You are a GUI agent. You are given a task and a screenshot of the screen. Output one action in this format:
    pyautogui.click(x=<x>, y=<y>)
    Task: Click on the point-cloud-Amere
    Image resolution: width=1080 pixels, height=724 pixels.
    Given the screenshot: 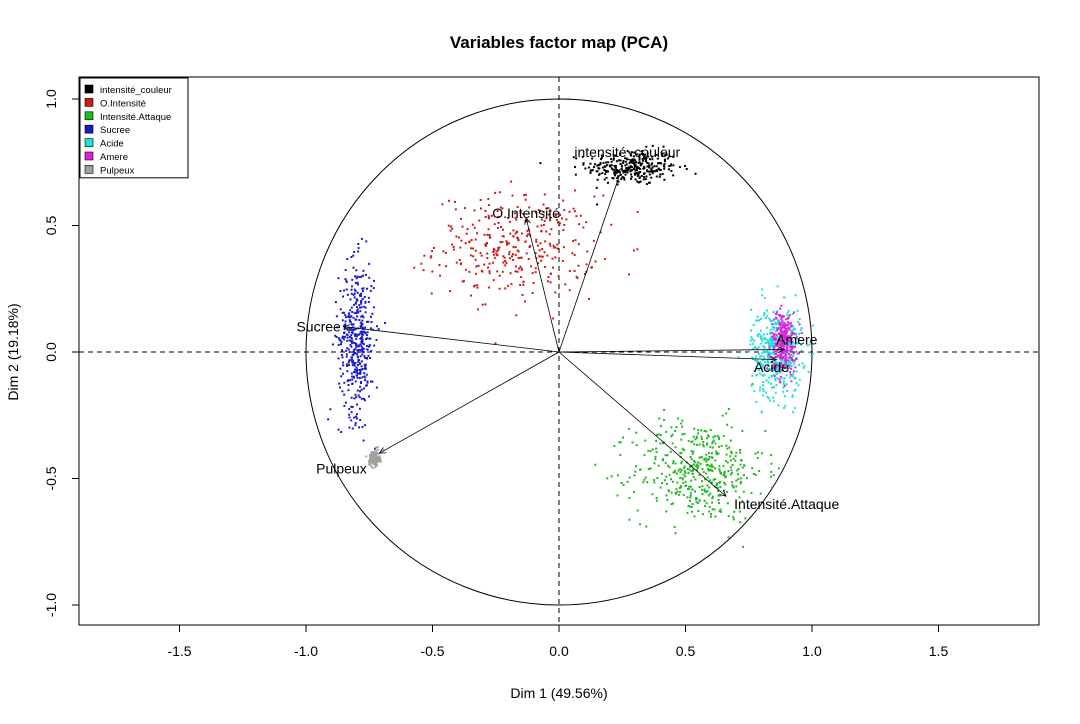 What is the action you would take?
    pyautogui.click(x=784, y=345)
    